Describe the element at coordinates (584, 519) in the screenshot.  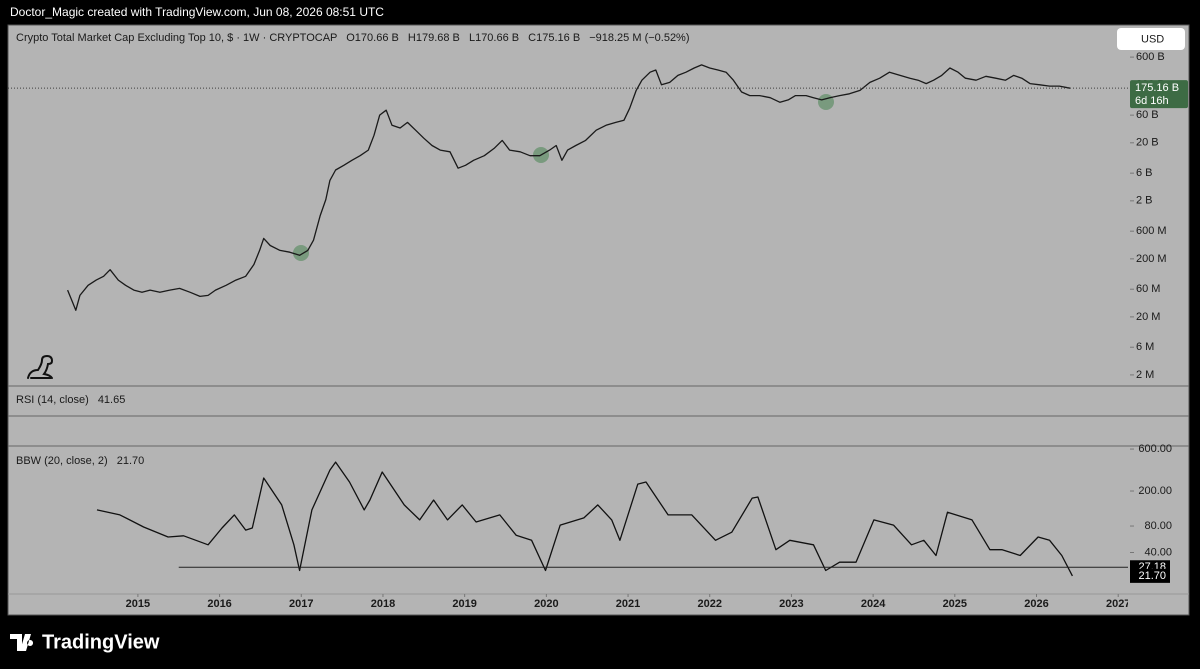
I see `series-line` at that location.